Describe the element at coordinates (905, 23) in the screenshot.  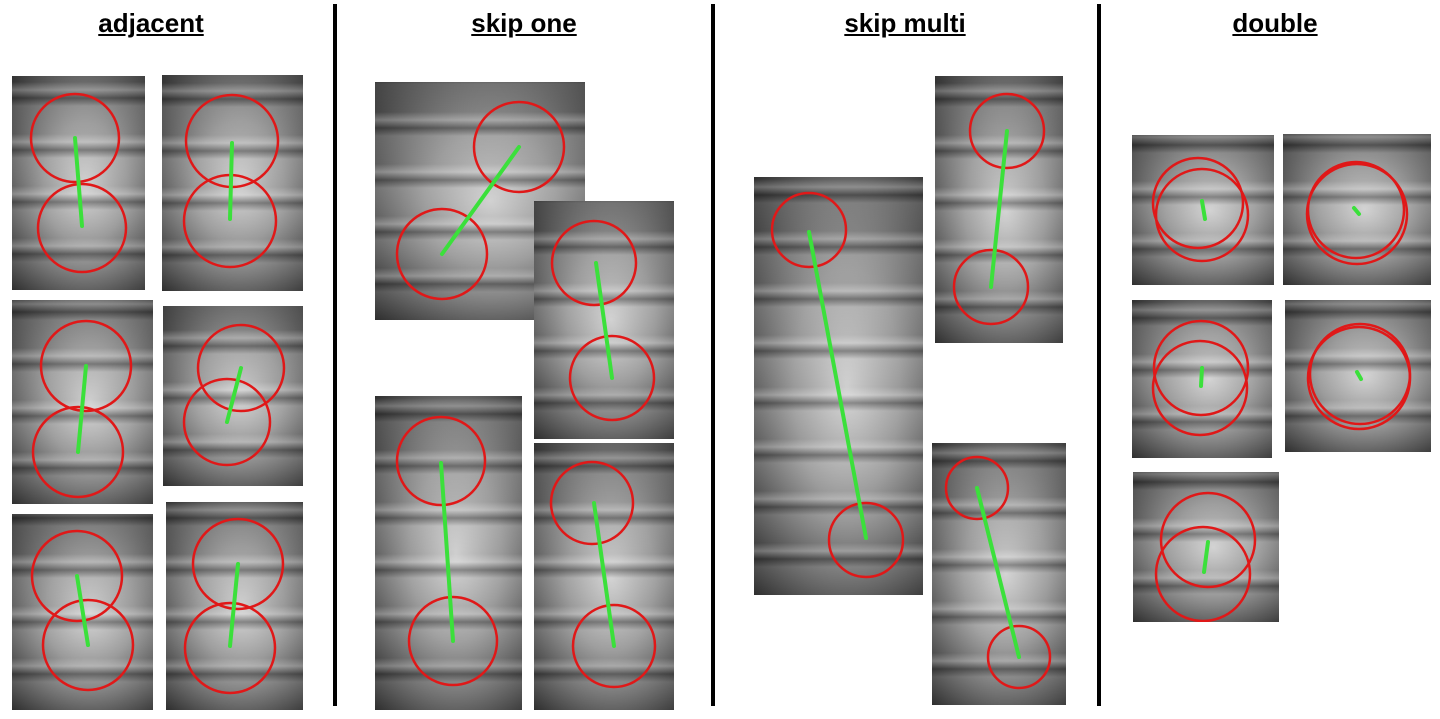
I see `column-title-skip-multi: skip multi` at that location.